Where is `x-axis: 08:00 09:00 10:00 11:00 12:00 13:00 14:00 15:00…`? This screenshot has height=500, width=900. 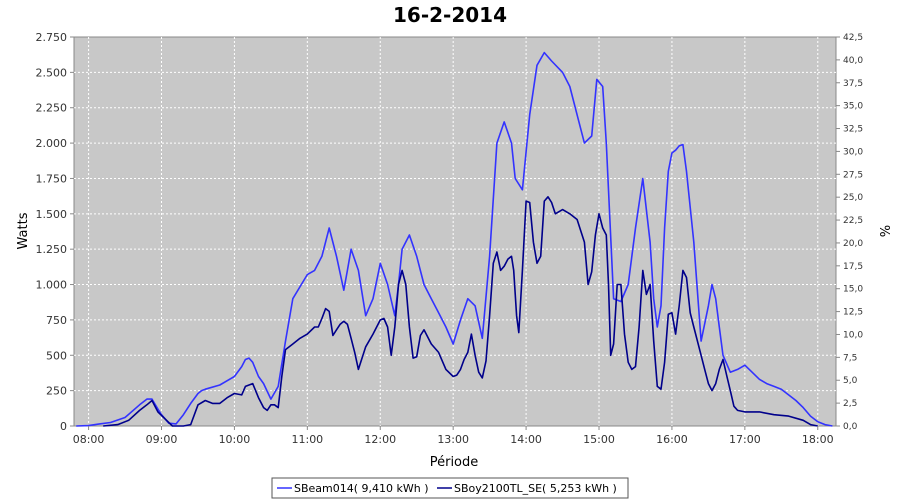 x-axis: 08:00 09:00 10:00 11:00 12:00 13:00 14:00 15:00… is located at coordinates (453, 436).